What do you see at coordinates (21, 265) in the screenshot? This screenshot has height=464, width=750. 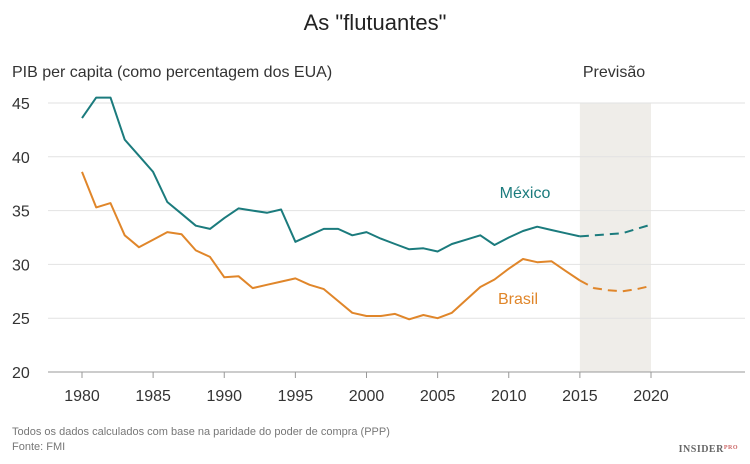 I see `y-tick-label: 30` at bounding box center [21, 265].